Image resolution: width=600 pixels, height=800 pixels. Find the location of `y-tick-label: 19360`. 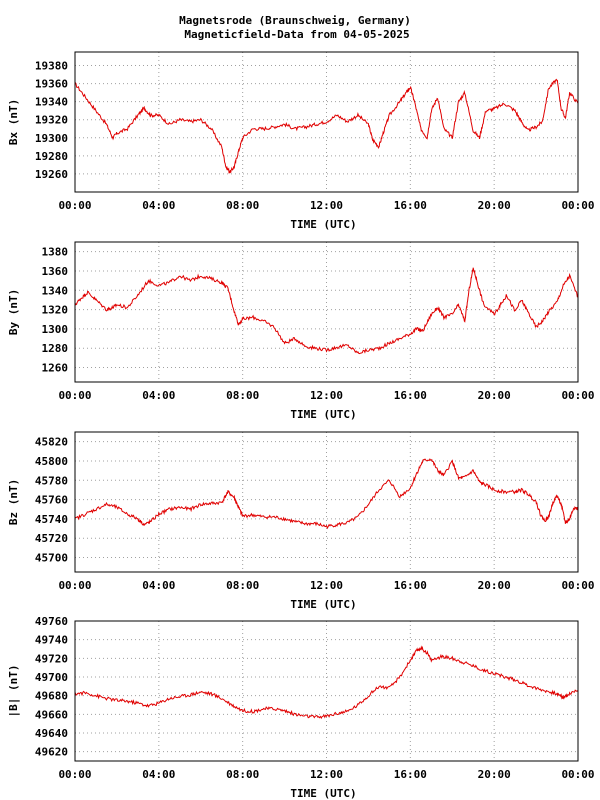

y-tick-label: 19360 is located at coordinates (51, 84).